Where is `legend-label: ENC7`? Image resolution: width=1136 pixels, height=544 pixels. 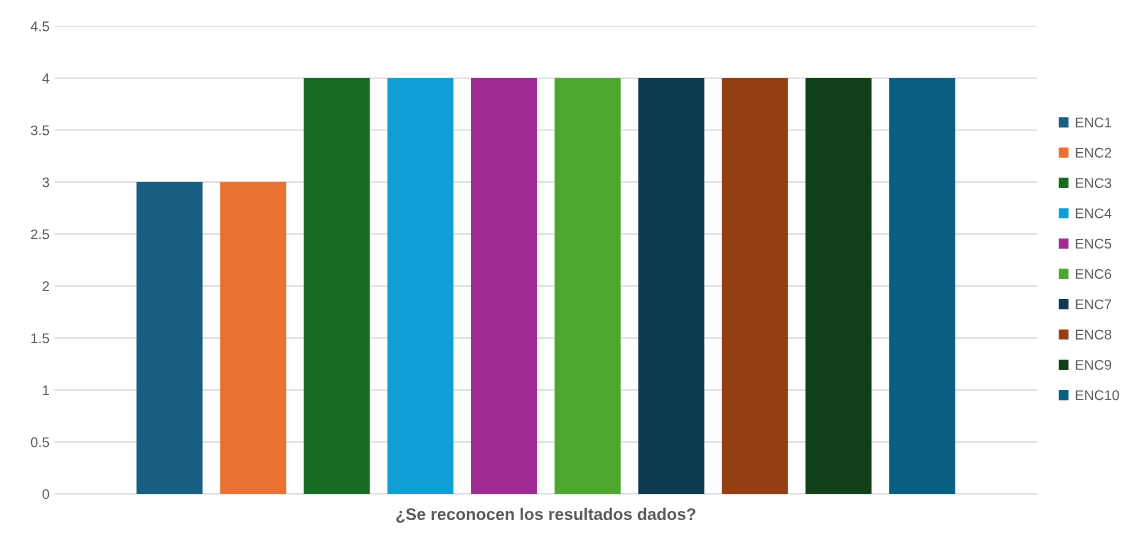 legend-label: ENC7 is located at coordinates (1093, 304).